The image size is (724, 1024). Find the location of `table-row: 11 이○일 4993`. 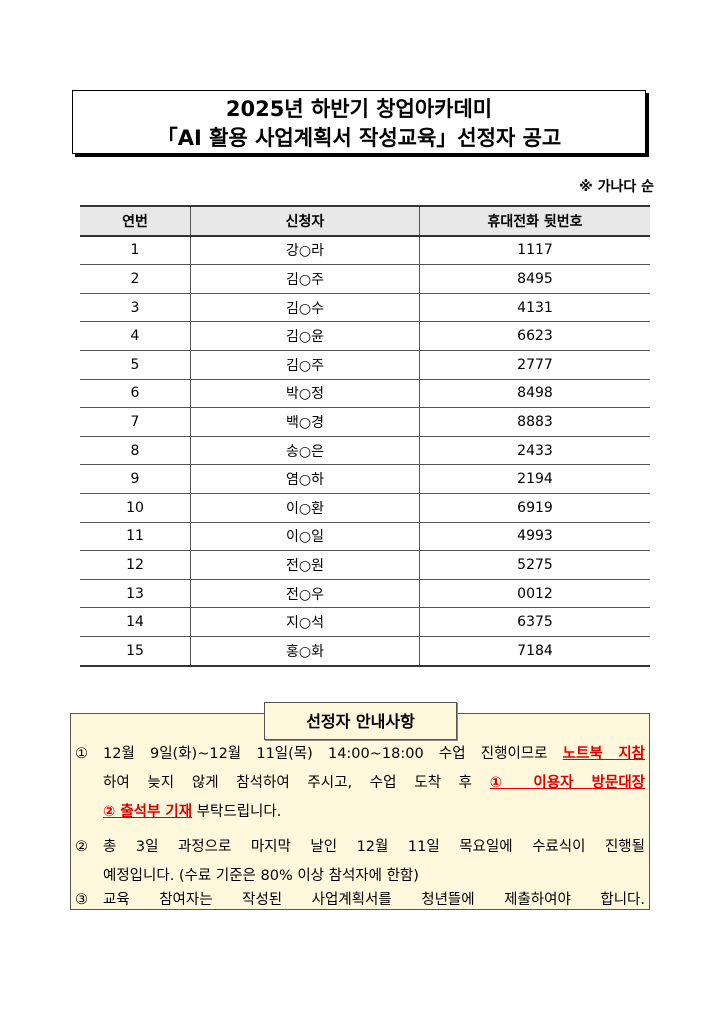

table-row: 11 이○일 4993 is located at coordinates (365, 536).